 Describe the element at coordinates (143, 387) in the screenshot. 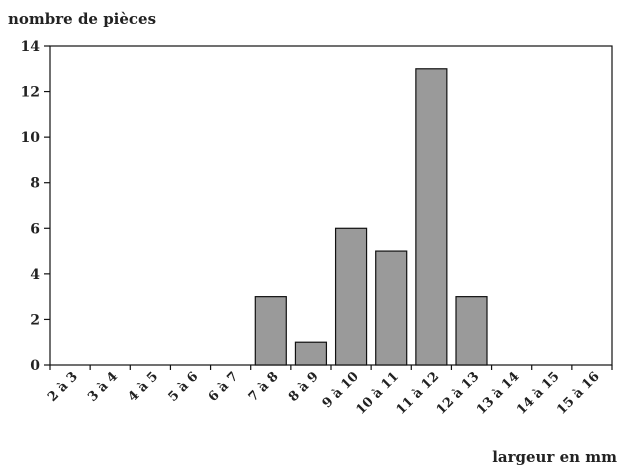

I see `x-tick-label: 4 à 5` at that location.